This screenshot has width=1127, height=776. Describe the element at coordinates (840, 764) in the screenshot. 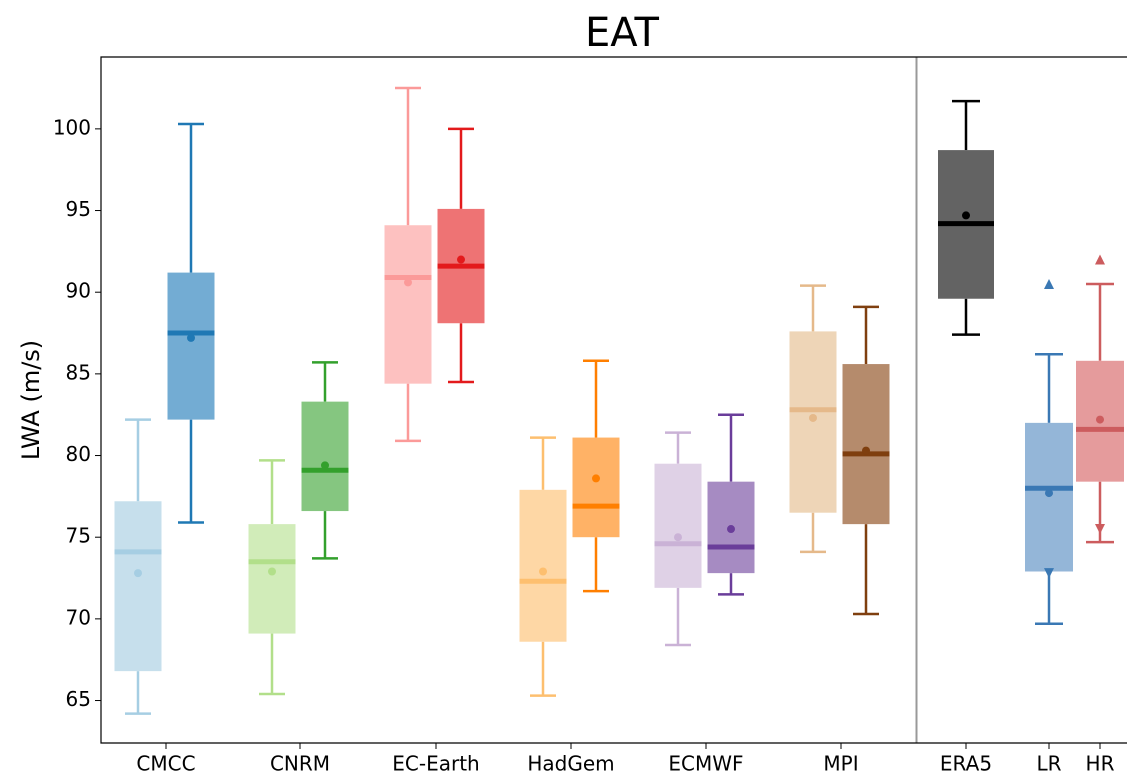

I see `x-tick-label: MPI` at that location.